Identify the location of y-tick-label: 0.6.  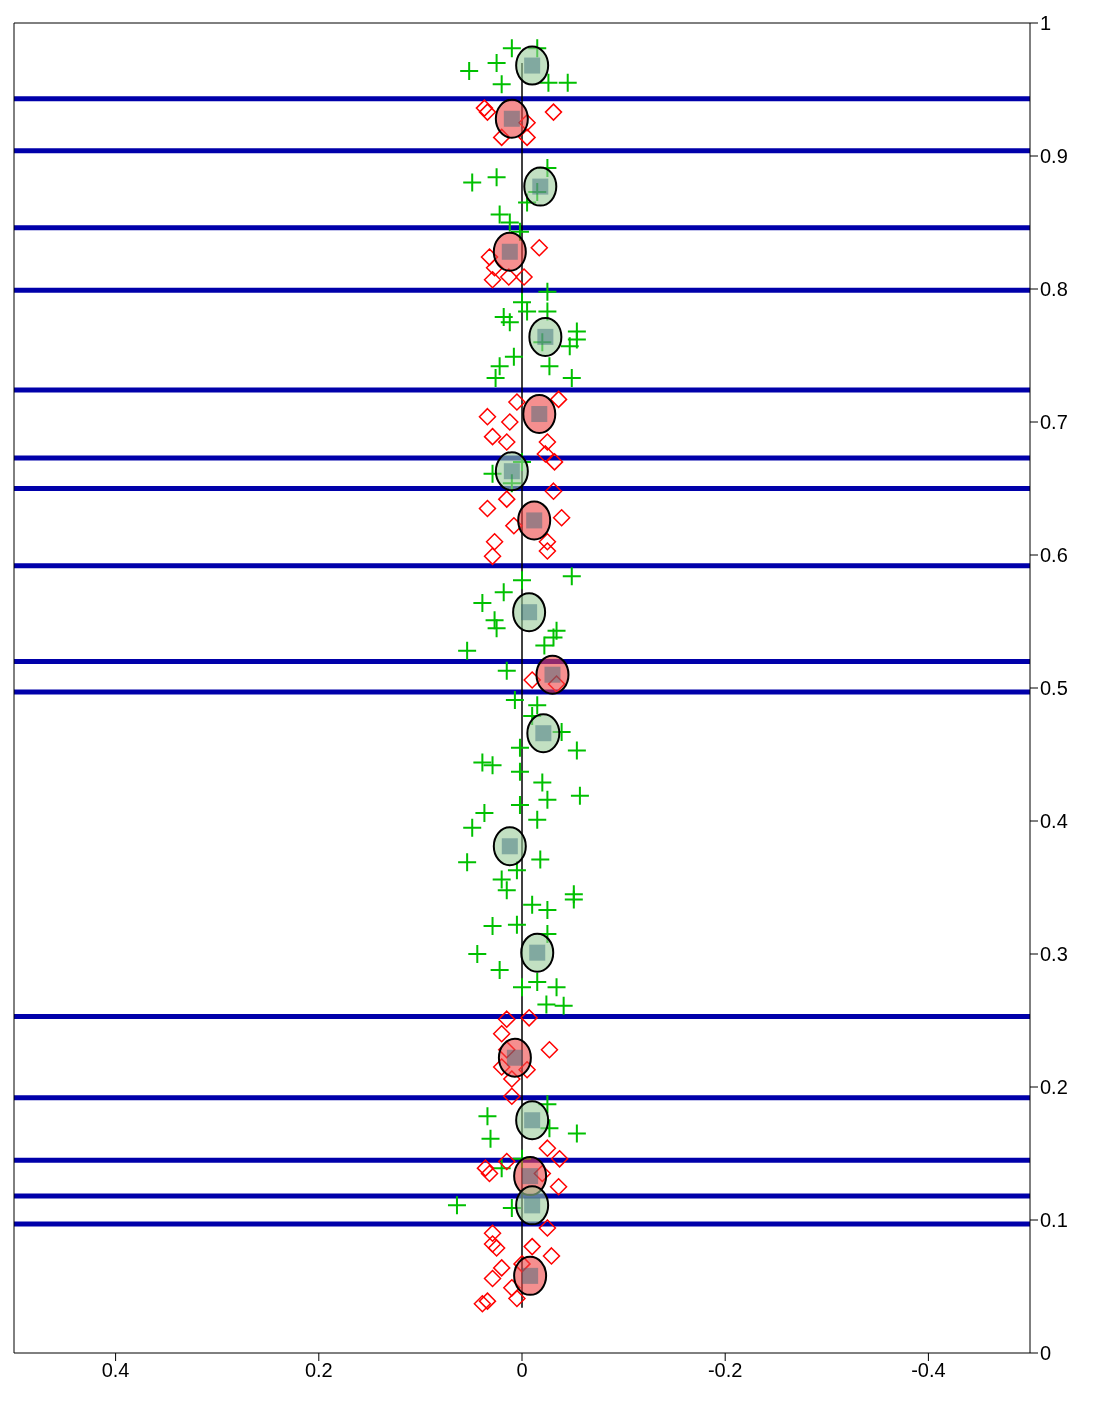
(1054, 555).